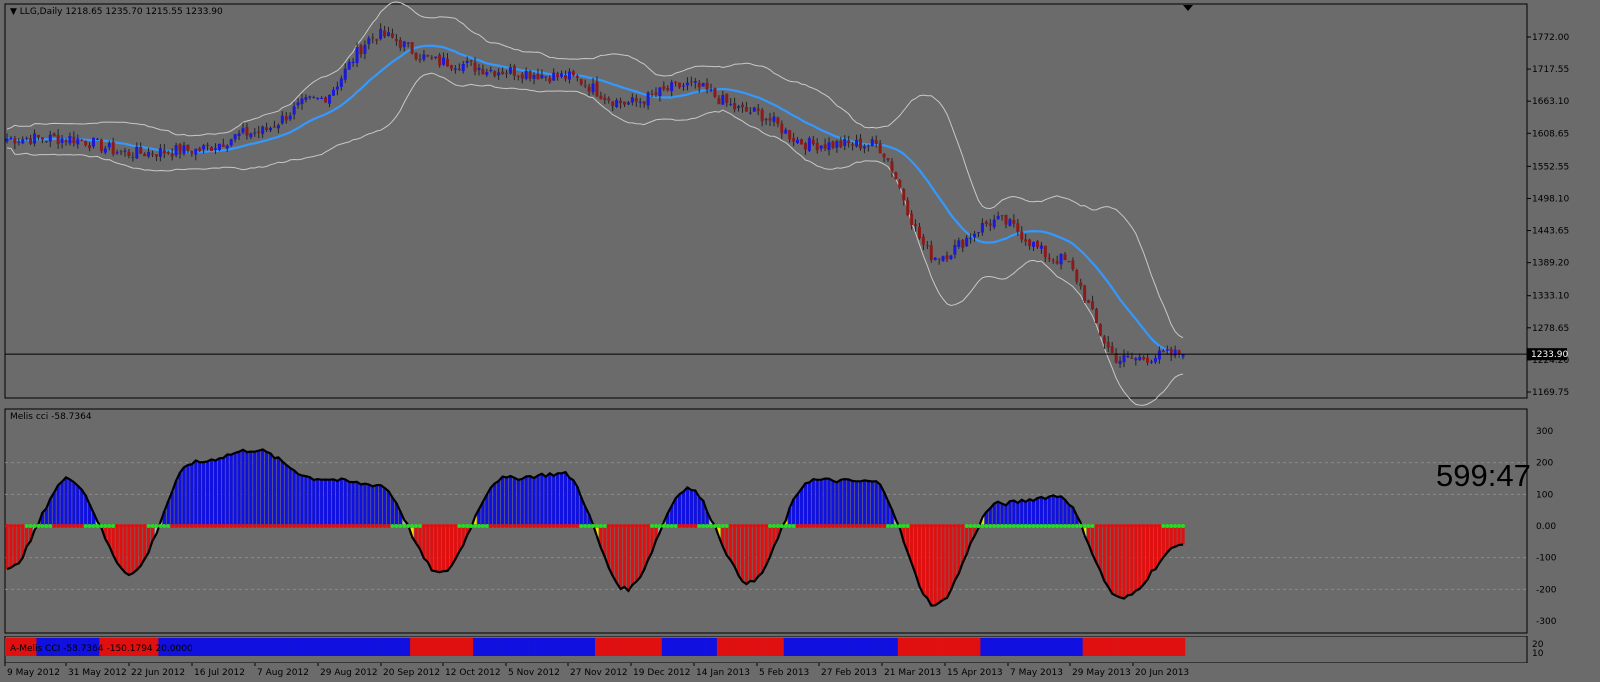  I want to click on time-label: 7 Aug 2012, so click(283, 673).